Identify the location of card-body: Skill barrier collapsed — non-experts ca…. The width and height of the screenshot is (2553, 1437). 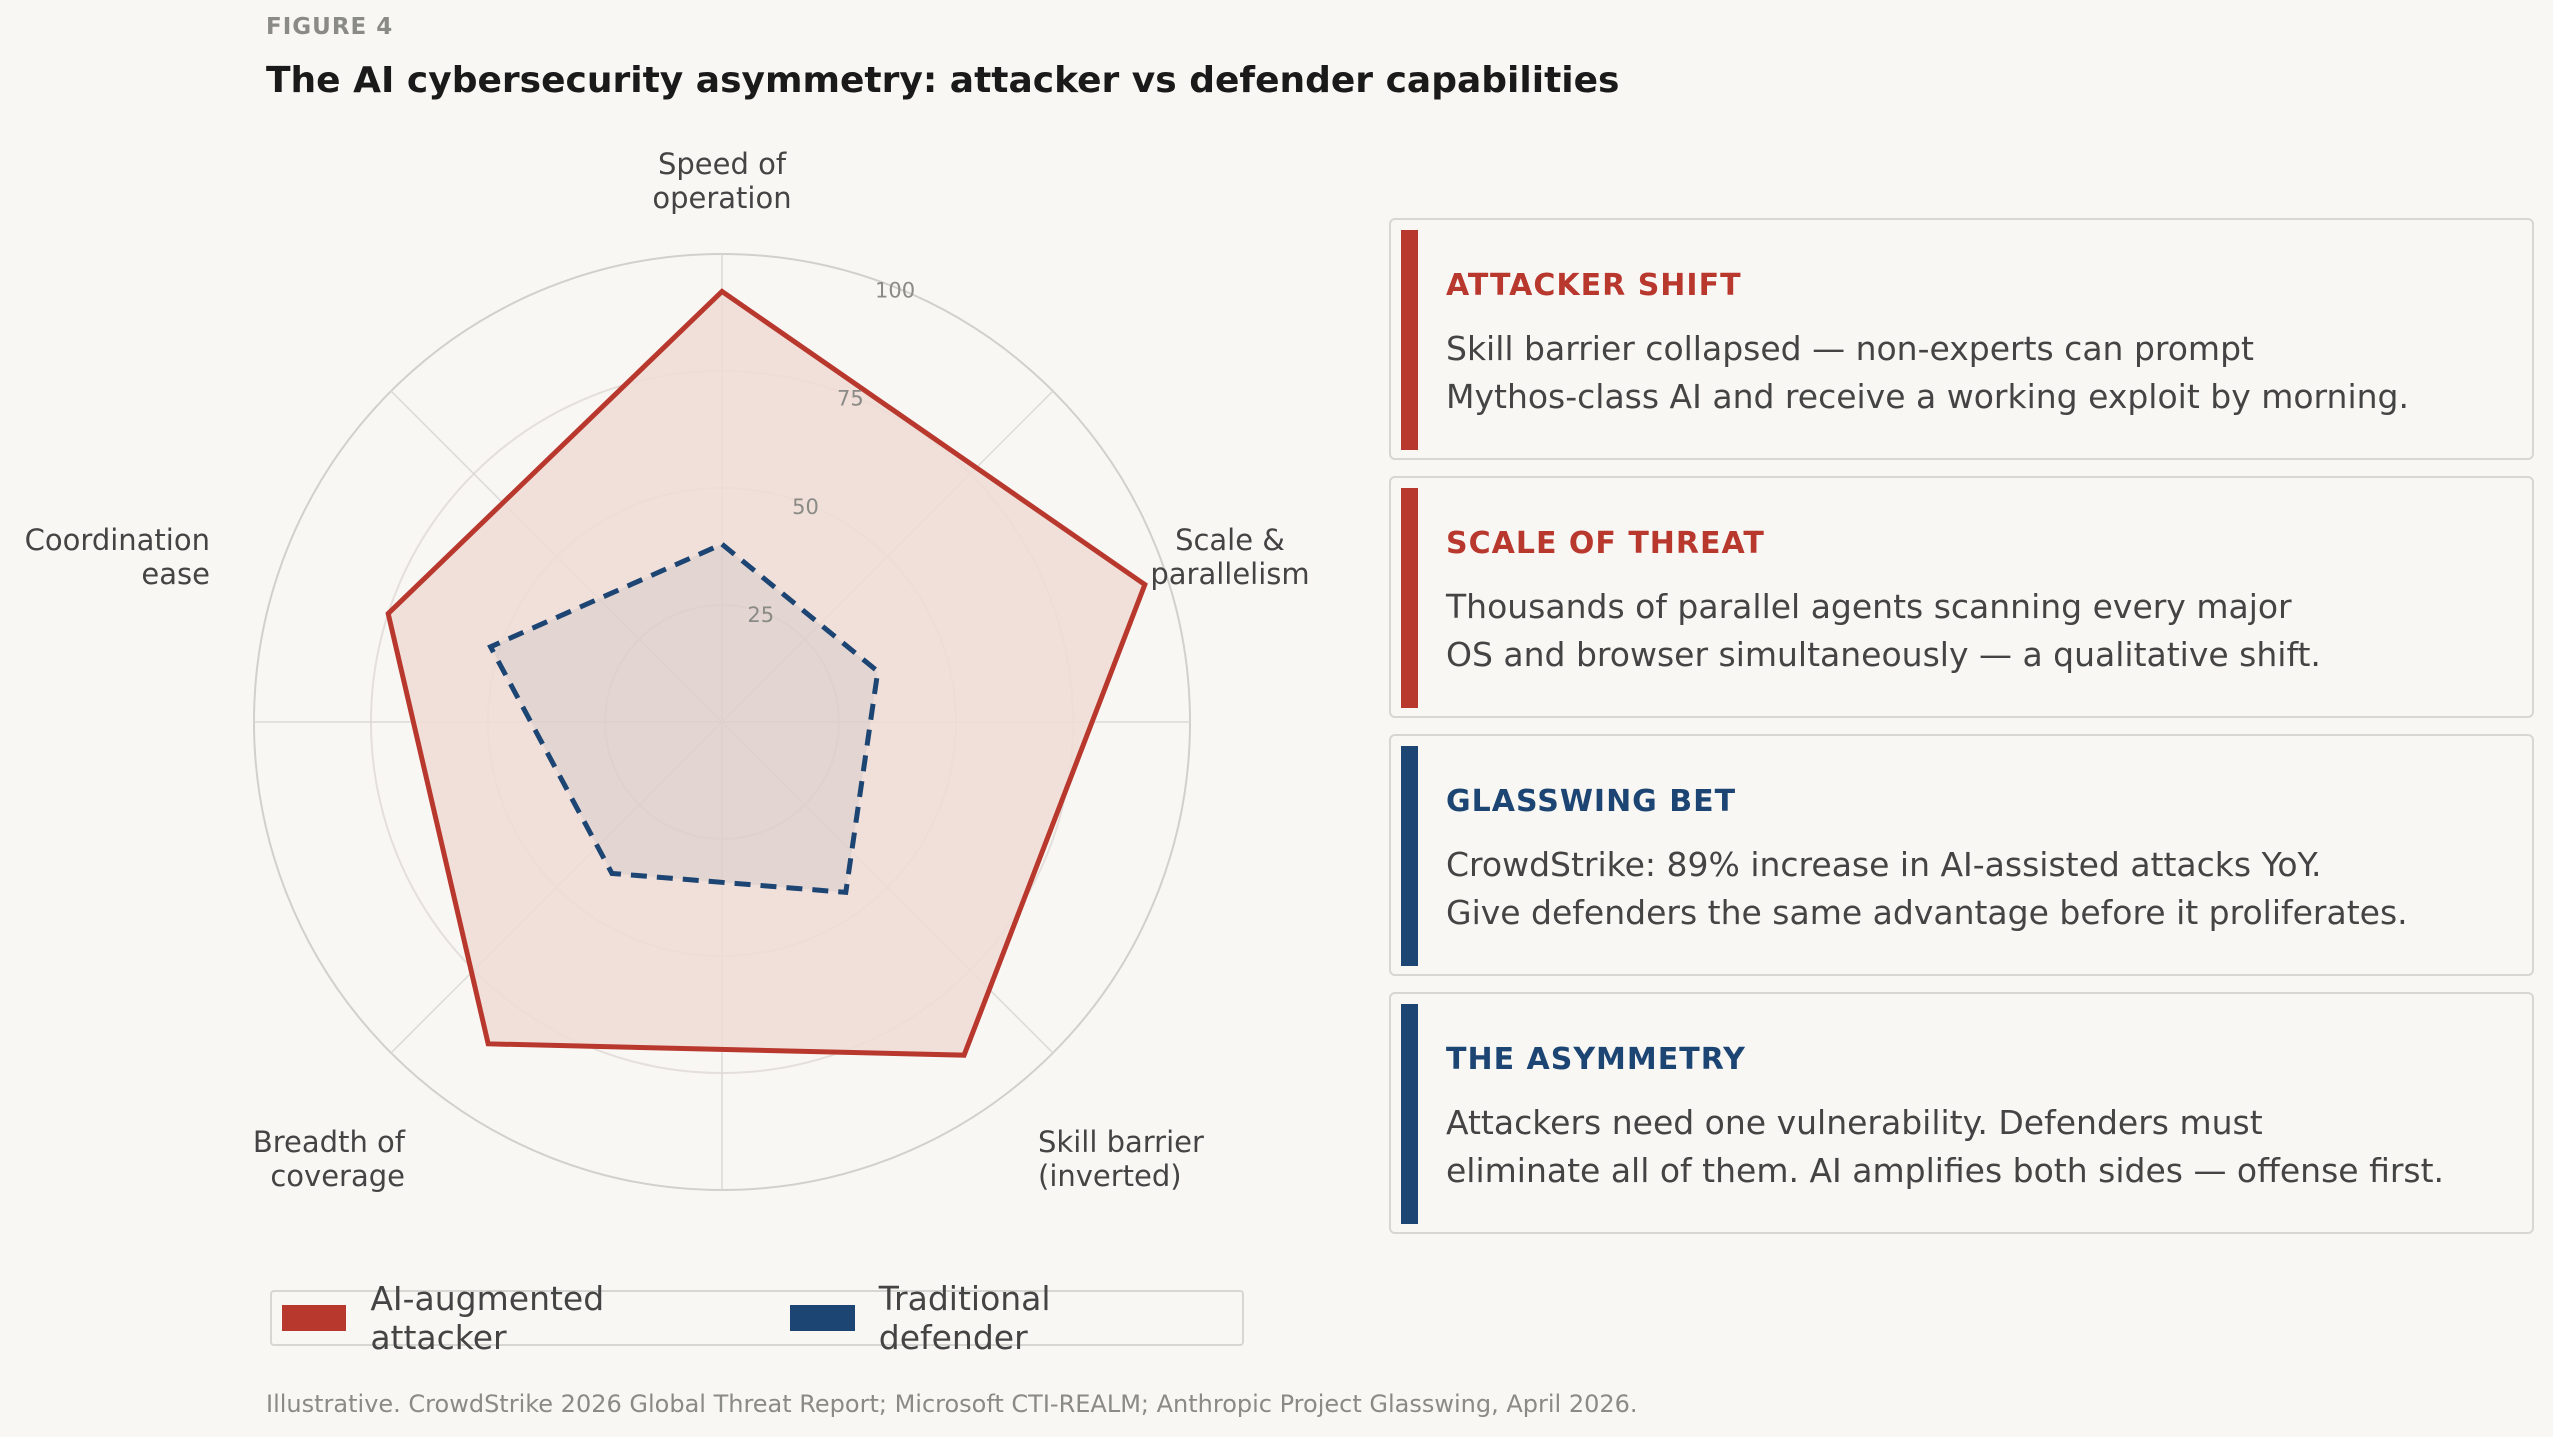
(1927, 373).